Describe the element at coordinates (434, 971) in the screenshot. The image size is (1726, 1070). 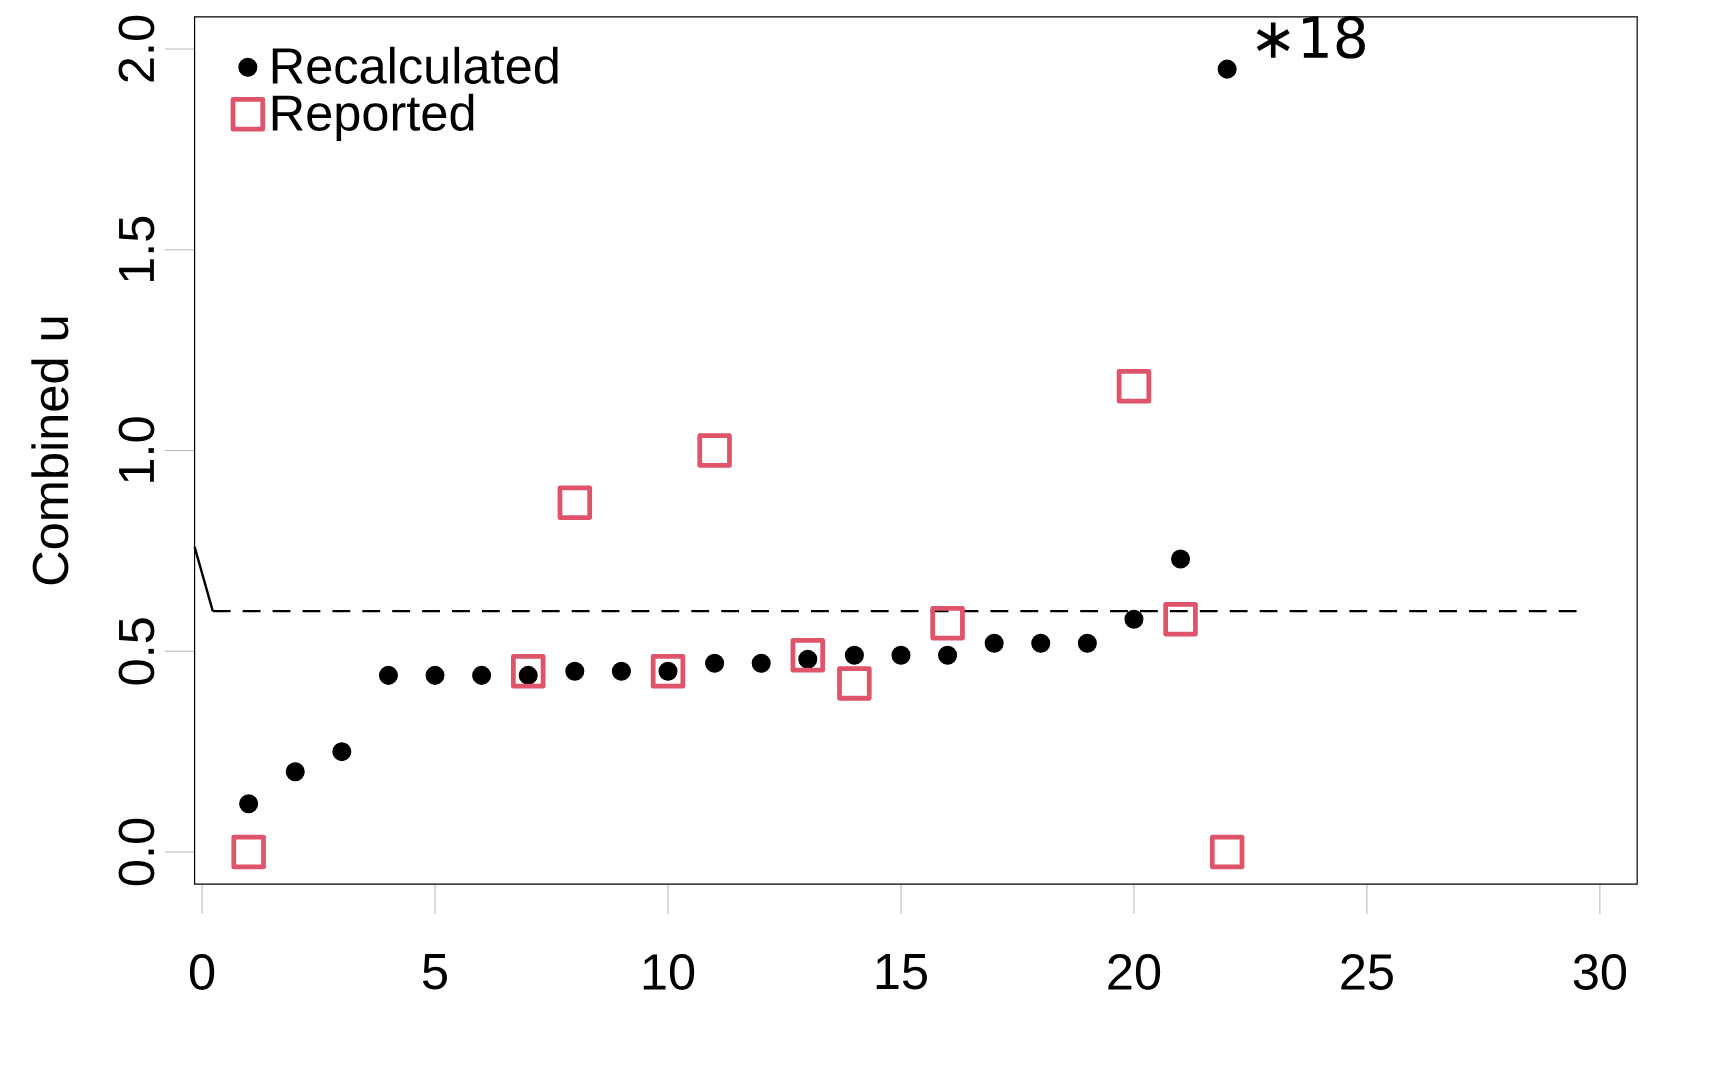
I see `x-tick-label: 5` at that location.